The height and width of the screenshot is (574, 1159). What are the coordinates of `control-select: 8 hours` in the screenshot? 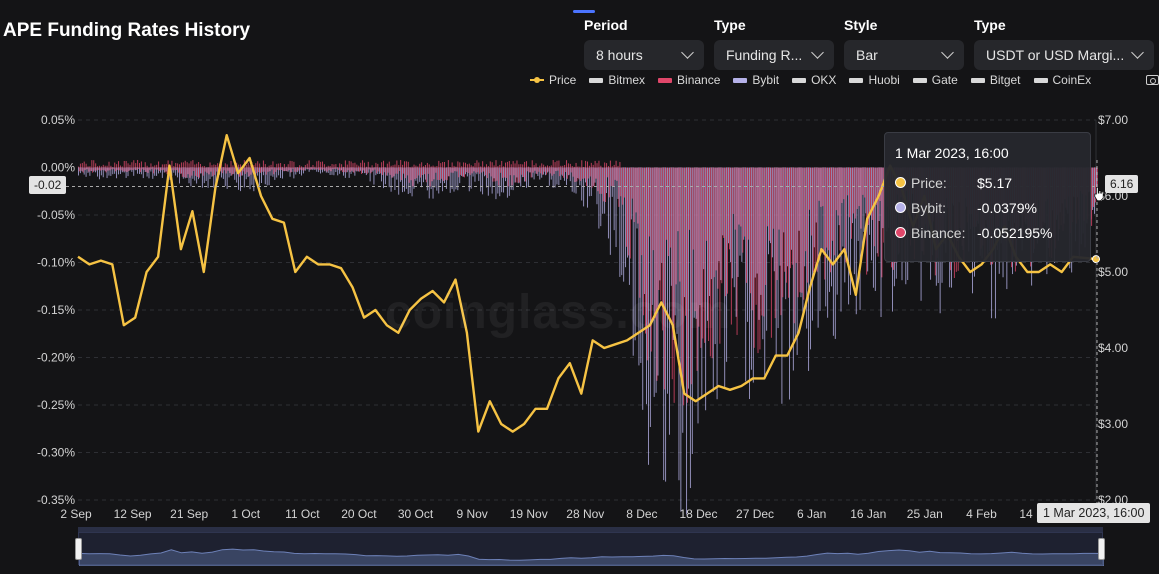 It's located at (644, 55).